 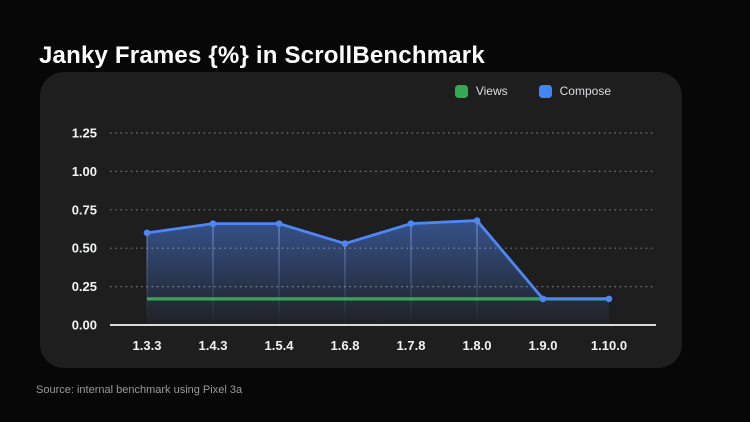 What do you see at coordinates (461, 91) in the screenshot?
I see `views-swatch-icon` at bounding box center [461, 91].